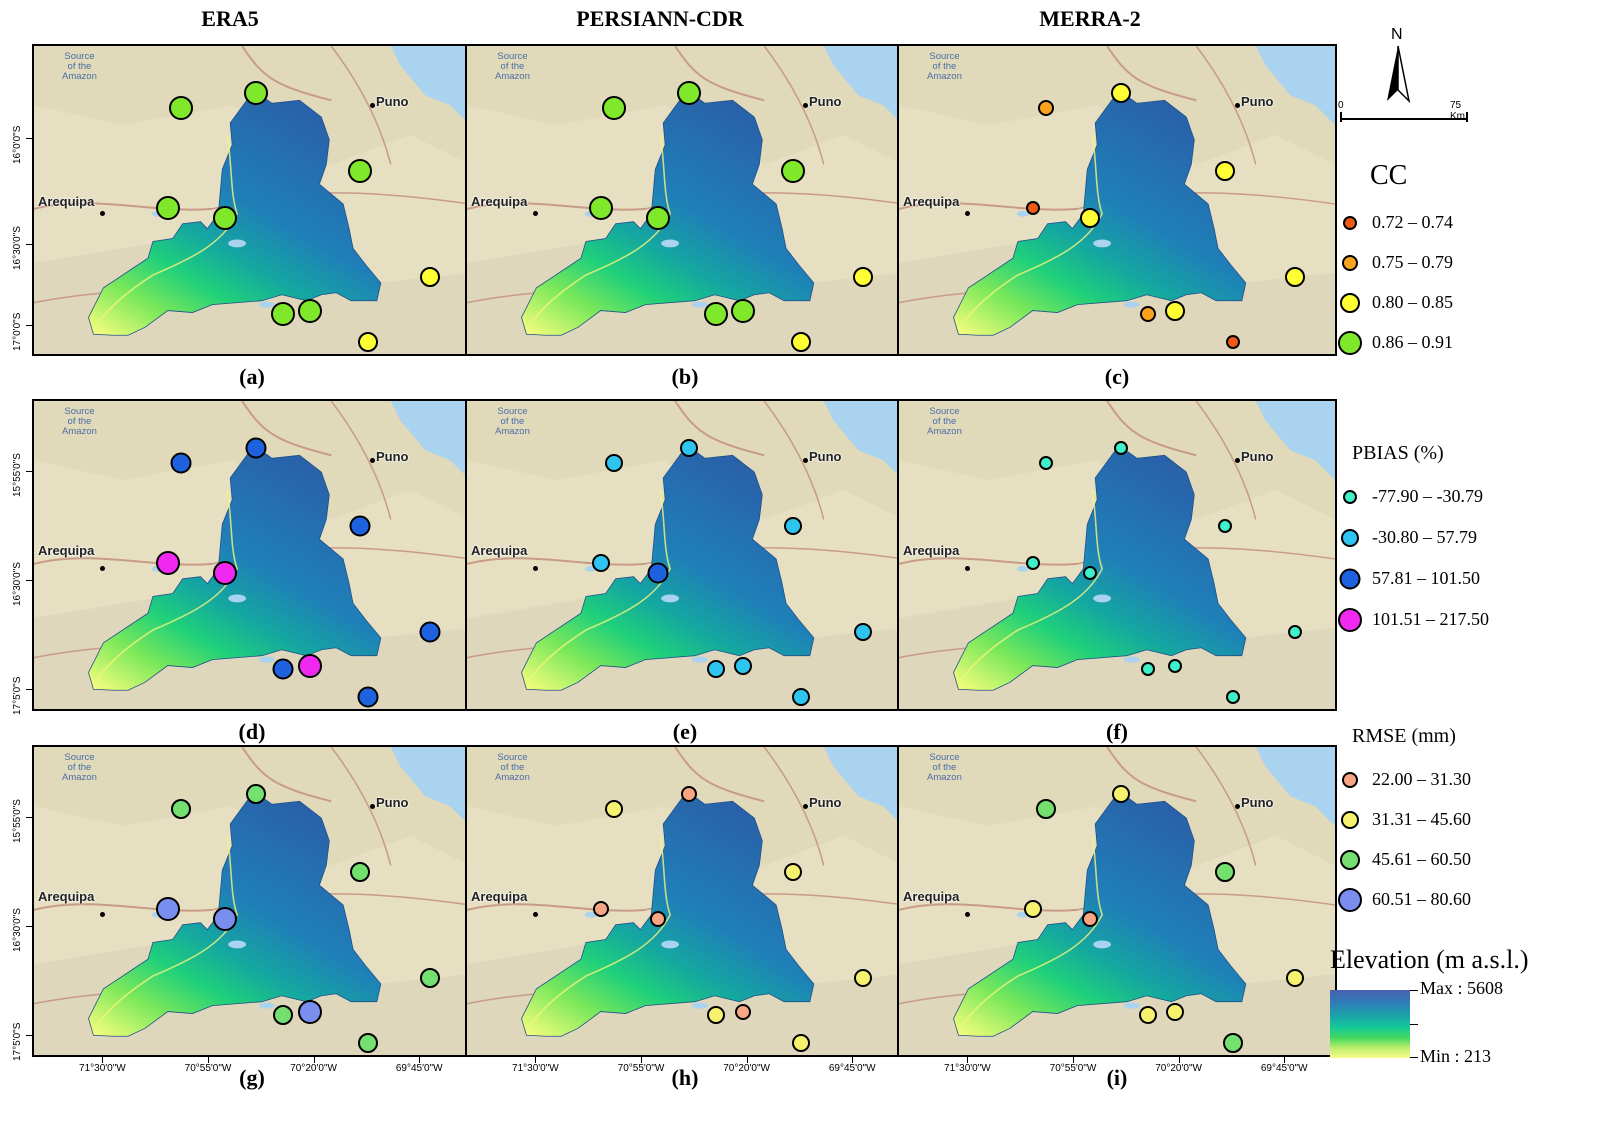  Describe the element at coordinates (805, 460) in the screenshot. I see `city-dot-puno` at that location.